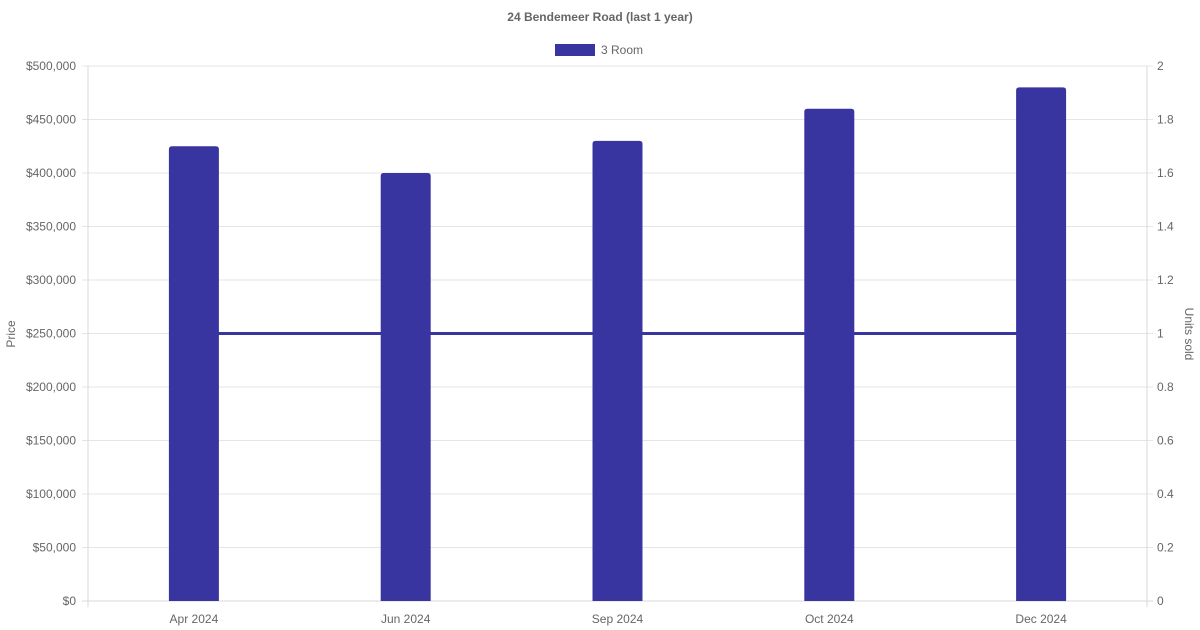 This screenshot has width=1200, height=630. I want to click on y-tick-label-right: 0, so click(1160, 601).